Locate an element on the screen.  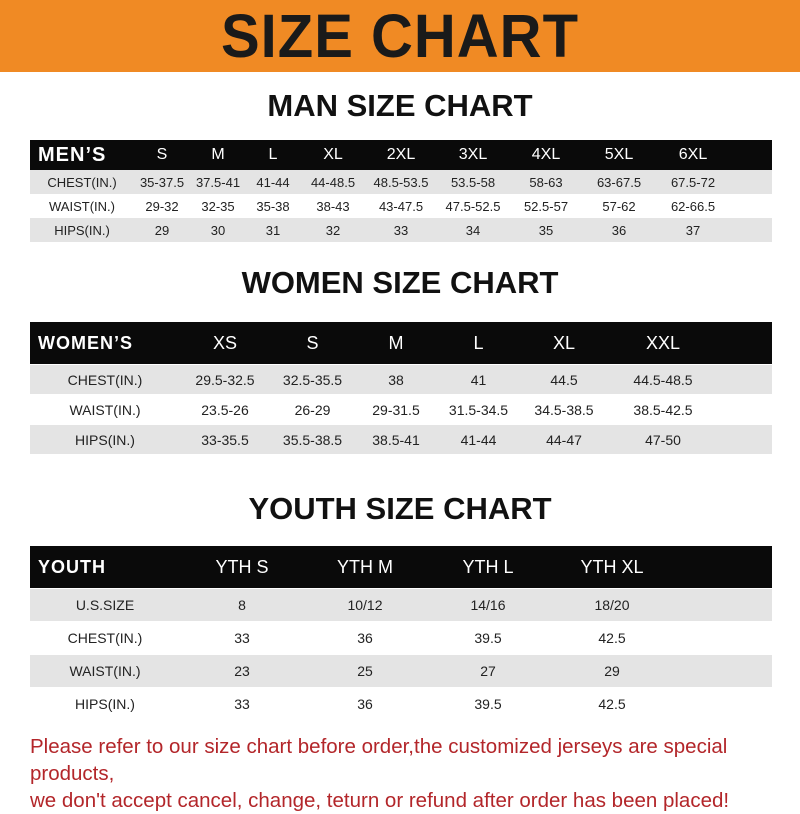
table-cell: YTH M is located at coordinates (365, 566).